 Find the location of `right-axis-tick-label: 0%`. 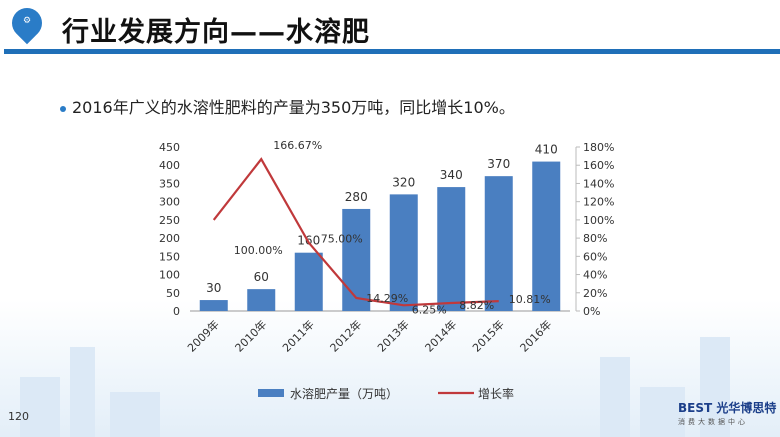

right-axis-tick-label: 0% is located at coordinates (591, 311).